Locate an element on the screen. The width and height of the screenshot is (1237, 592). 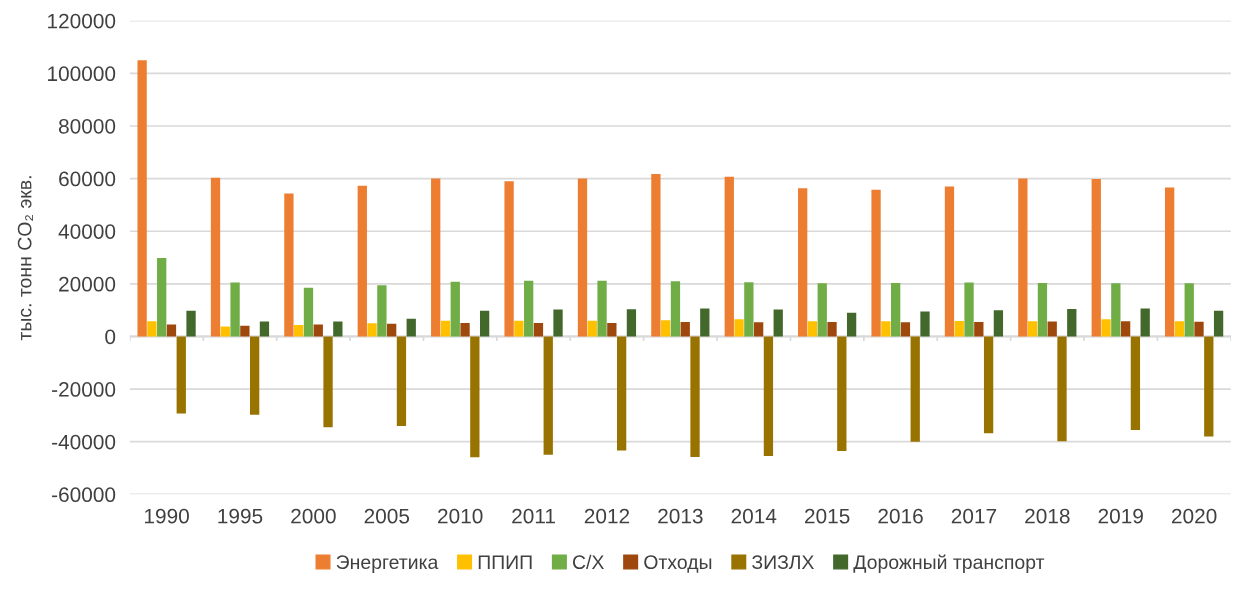
y-tick-label: 20000 is located at coordinates (87, 284).